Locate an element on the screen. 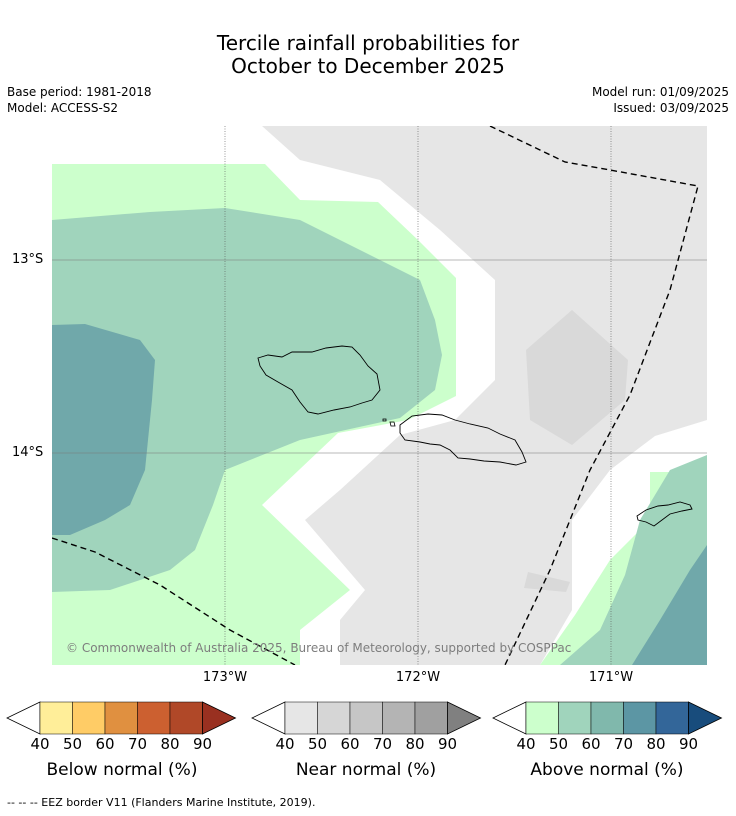  near-colorbar-tick: 50 is located at coordinates (317, 744).